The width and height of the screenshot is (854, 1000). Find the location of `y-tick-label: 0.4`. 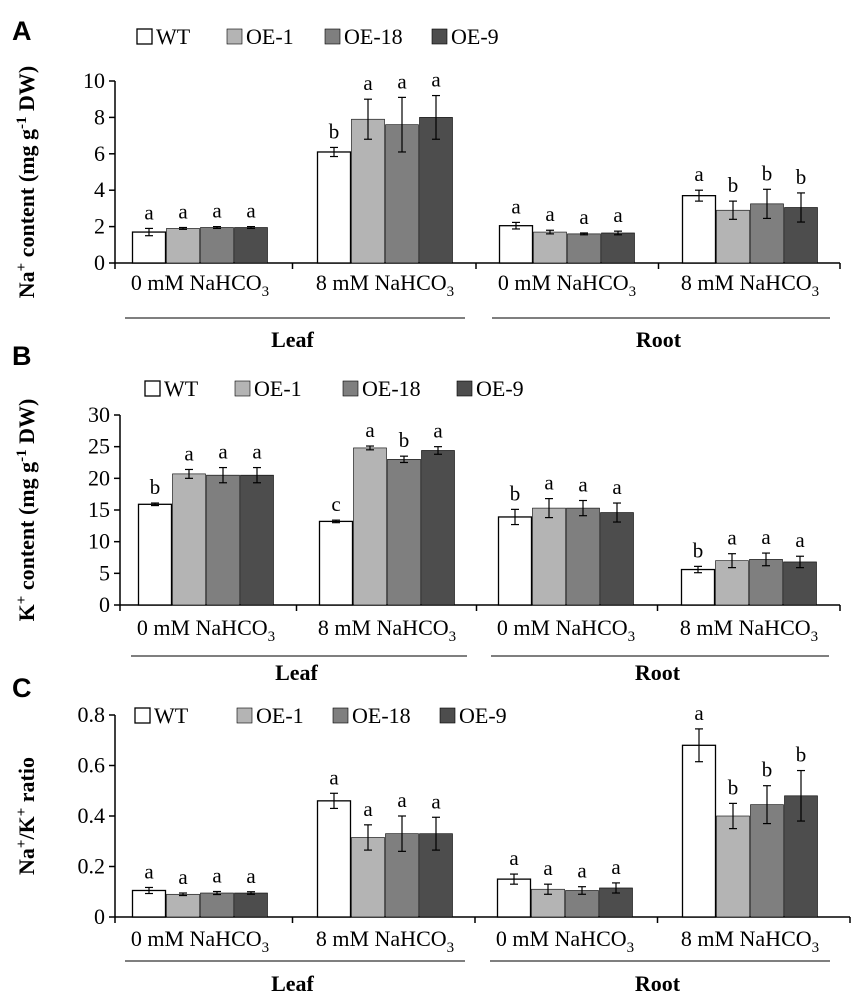

y-tick-label: 0.4 is located at coordinates (92, 815).